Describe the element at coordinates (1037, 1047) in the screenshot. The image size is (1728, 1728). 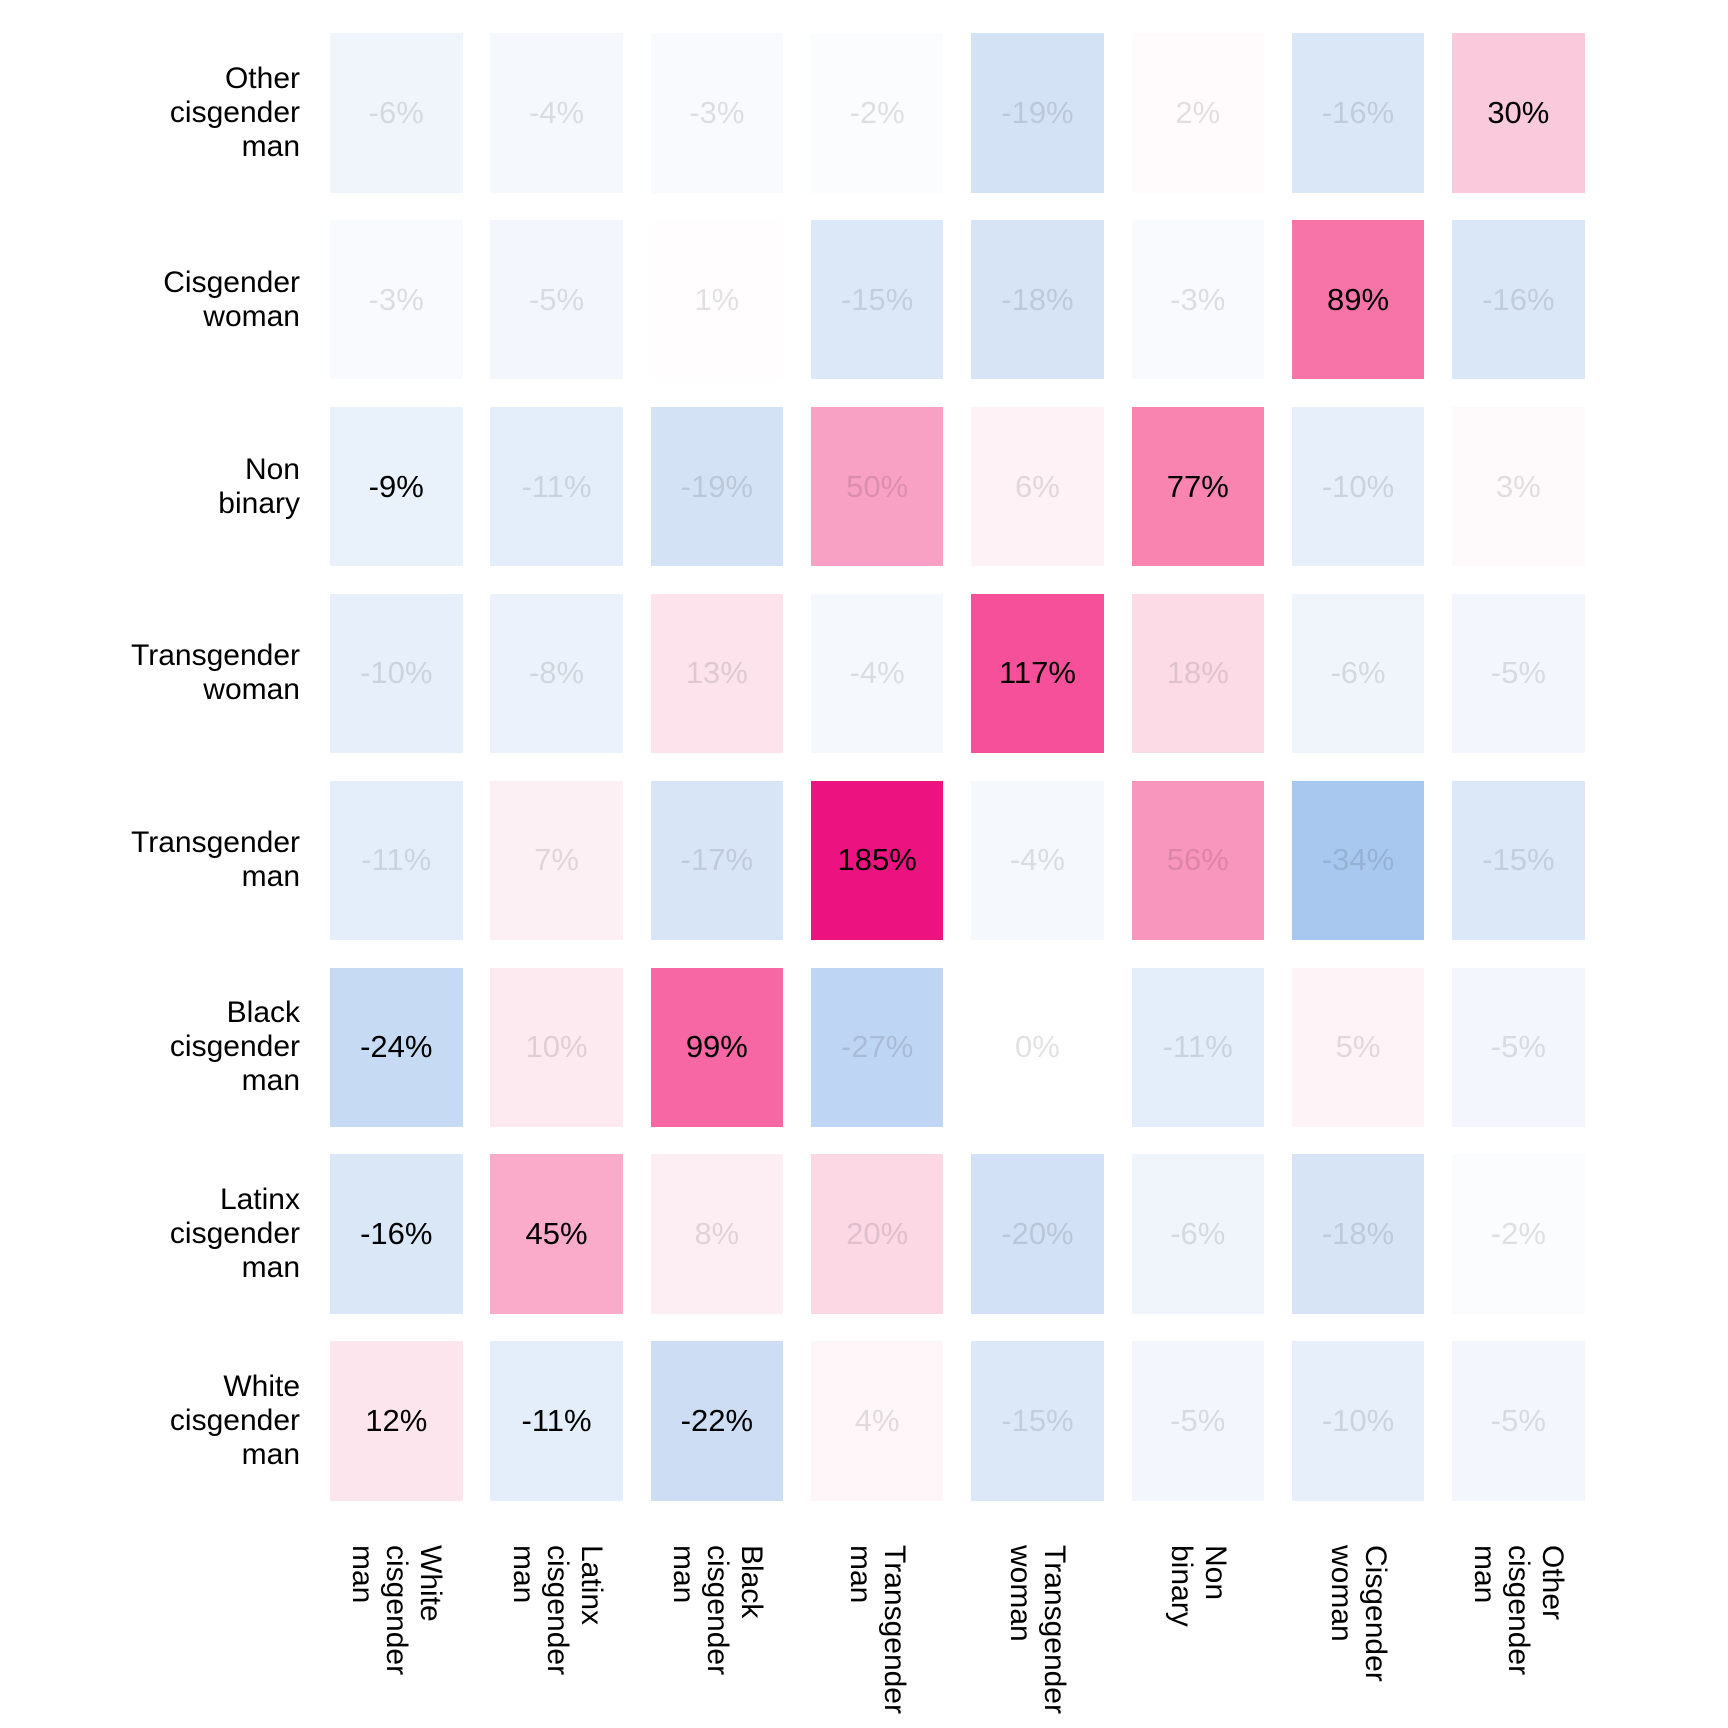
I see `heatmap-cell: 0%` at that location.